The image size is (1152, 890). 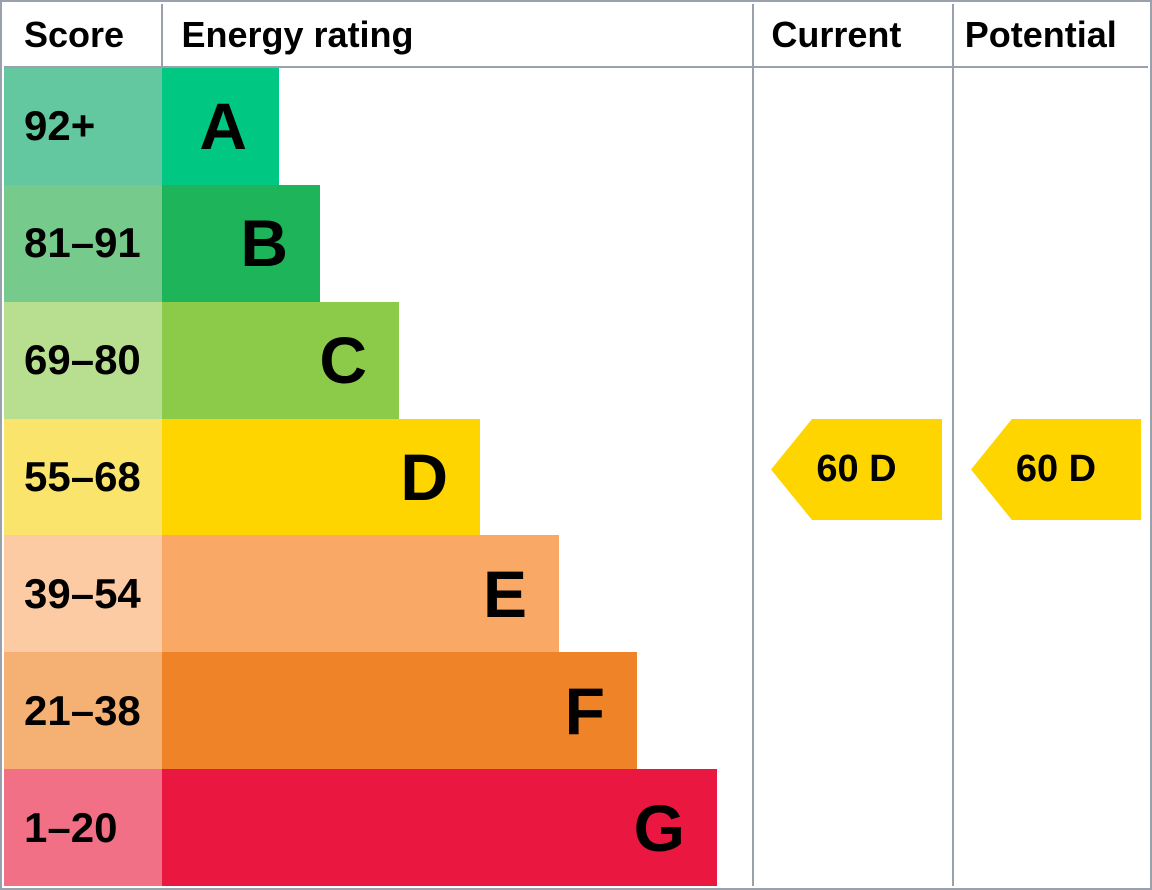 What do you see at coordinates (659, 827) in the screenshot?
I see `band-letter-g: G` at bounding box center [659, 827].